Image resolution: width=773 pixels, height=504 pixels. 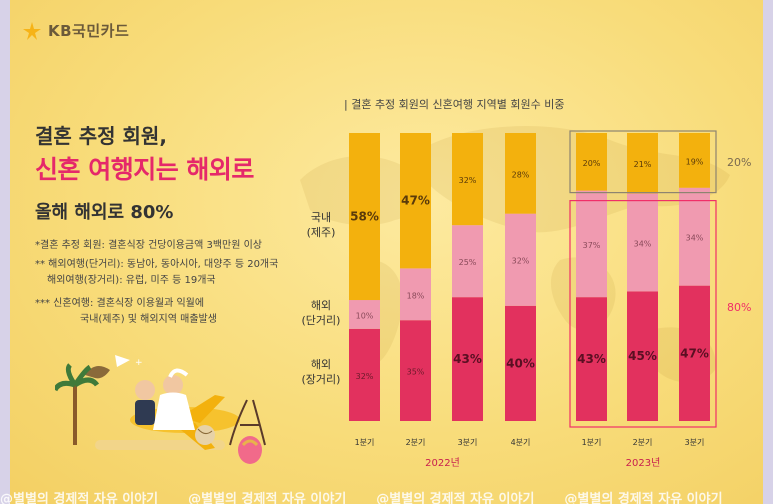 What do you see at coordinates (442, 463) in the screenshot?
I see `group-label: 2022년` at bounding box center [442, 463].